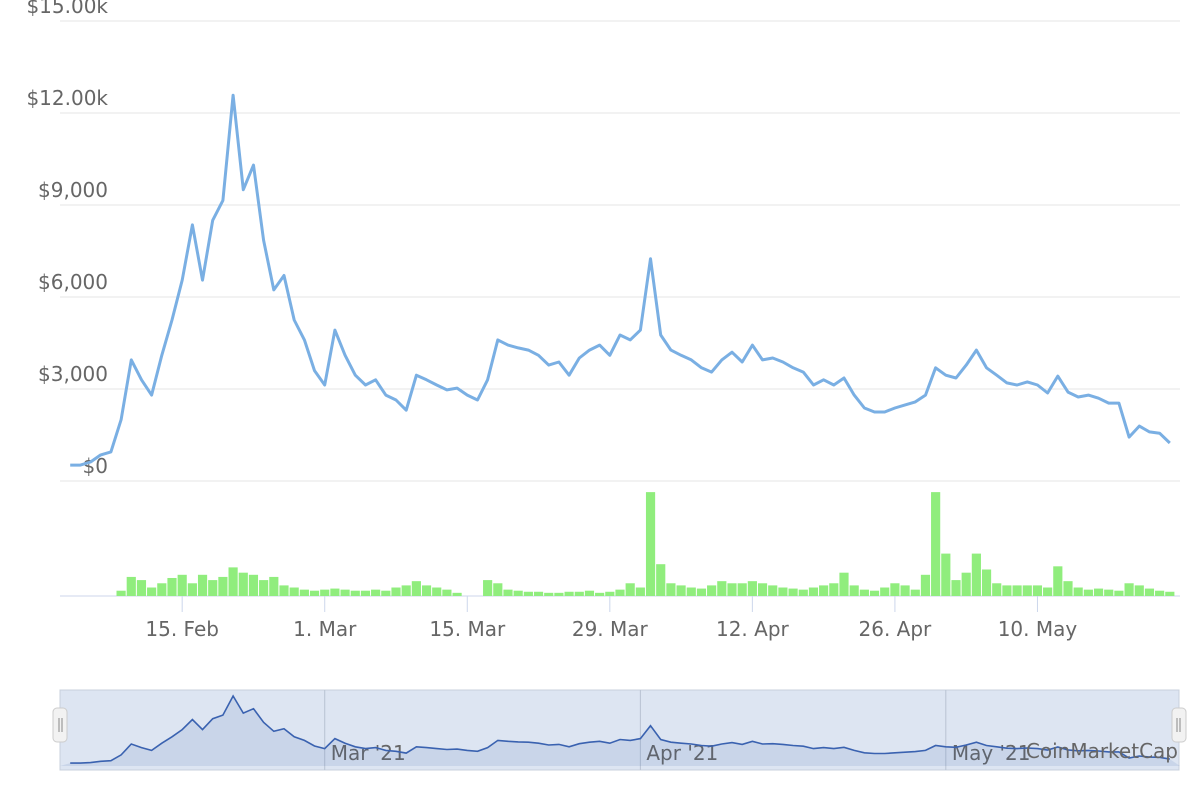 Image resolution: width=1200 pixels, height=800 pixels. I want to click on navigator-handle-left, so click(60, 725).